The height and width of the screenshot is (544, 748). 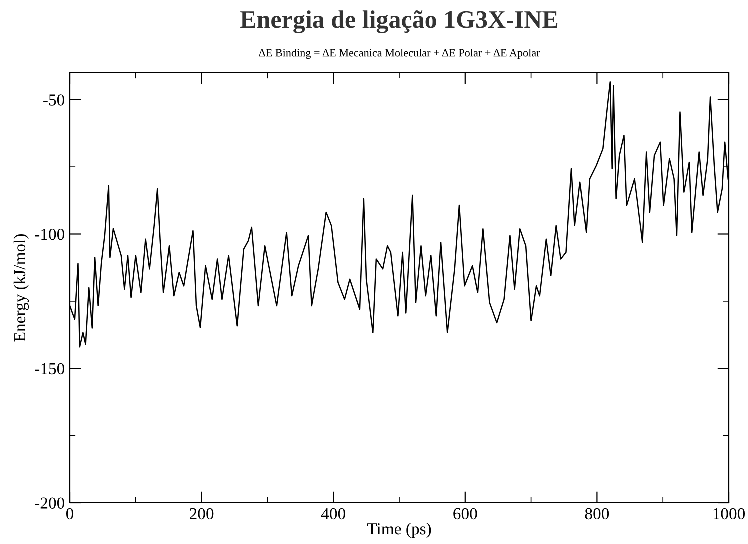 What do you see at coordinates (730, 514) in the screenshot?
I see `x-tick-label: 1000` at bounding box center [730, 514].